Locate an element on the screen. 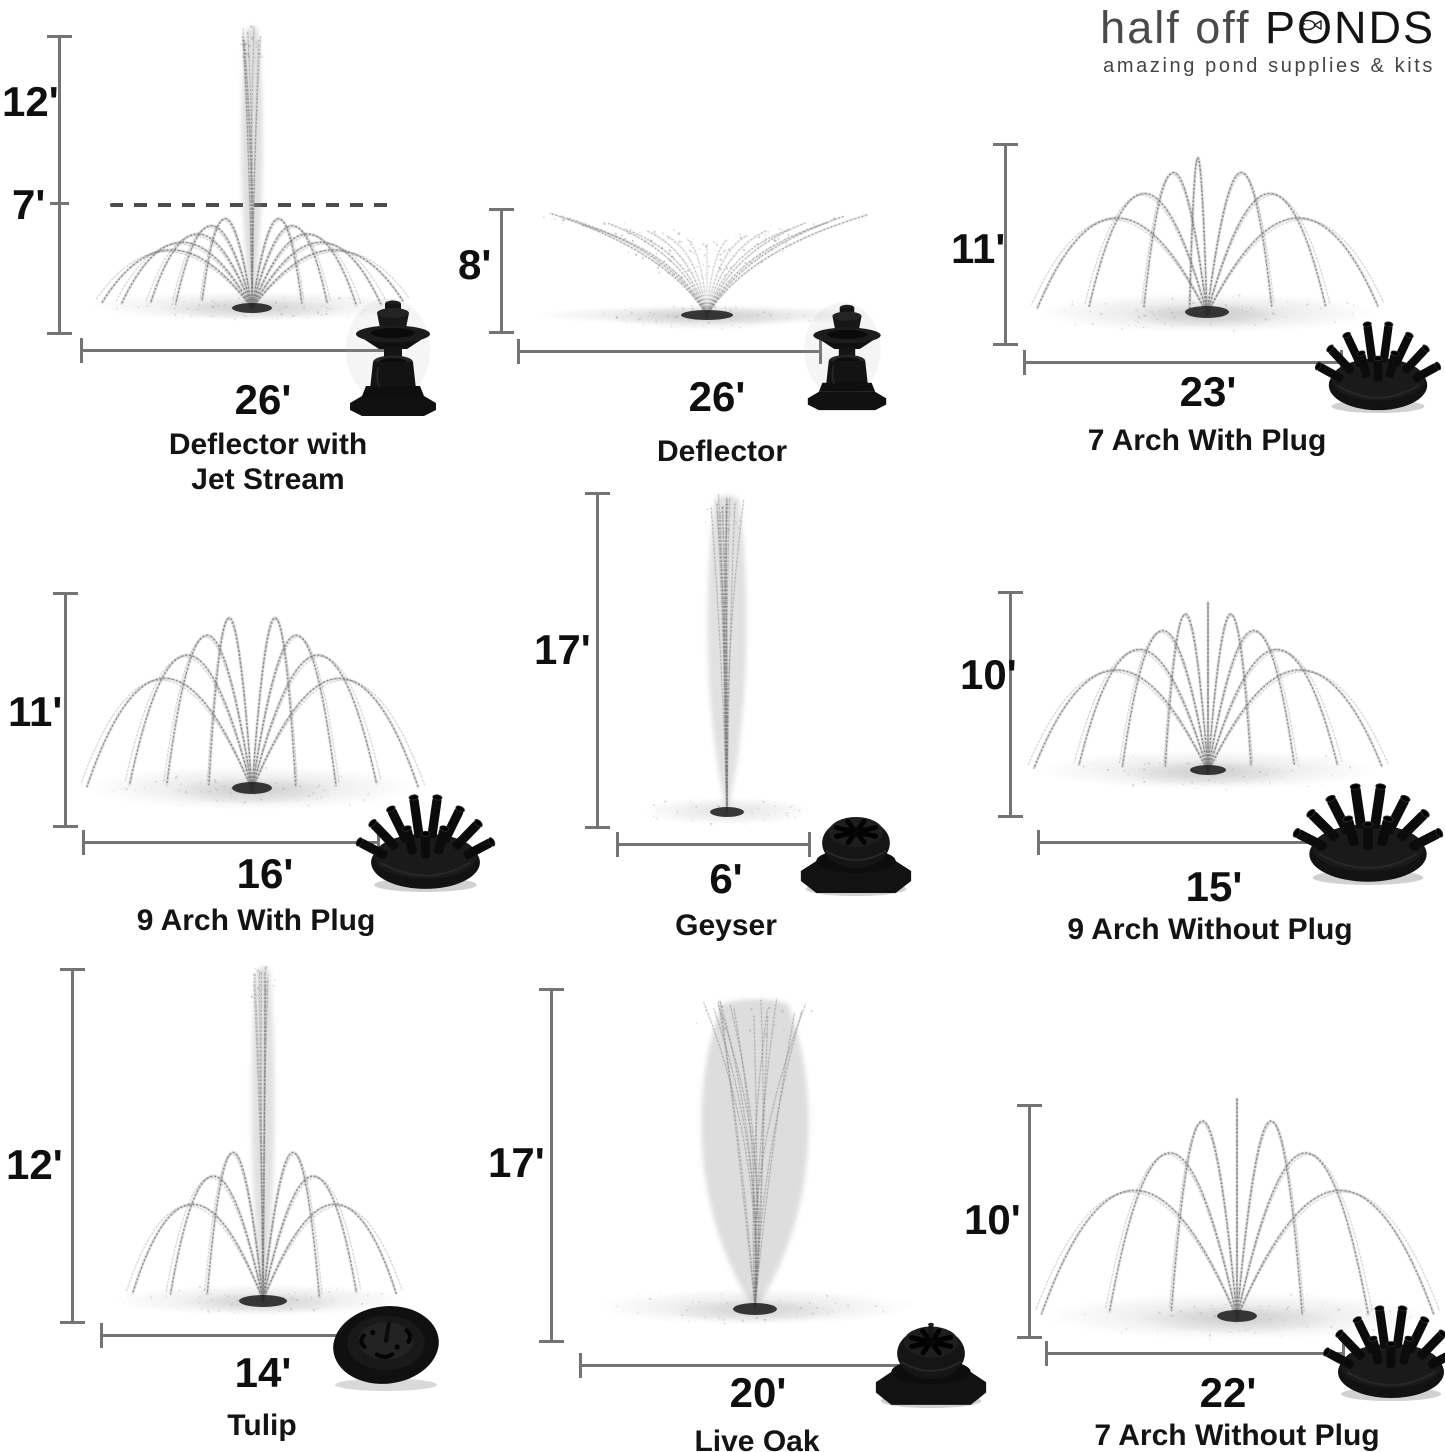 The height and width of the screenshot is (1452, 1445). height-label: 8' is located at coordinates (475, 264).